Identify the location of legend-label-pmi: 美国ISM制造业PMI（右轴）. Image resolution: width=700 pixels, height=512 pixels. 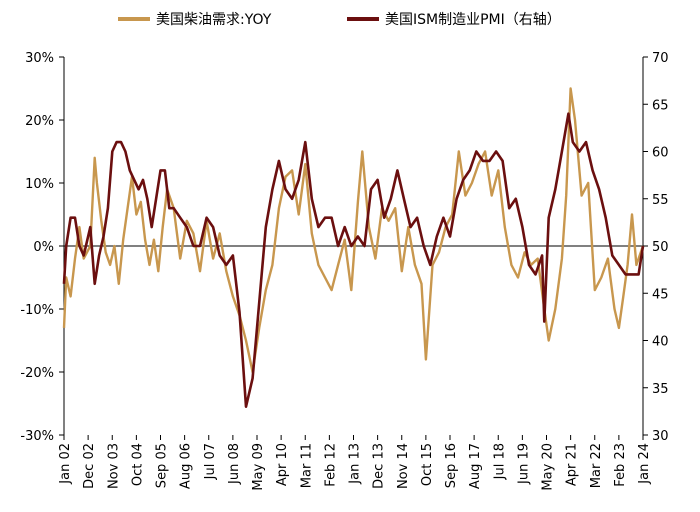
(473, 20).